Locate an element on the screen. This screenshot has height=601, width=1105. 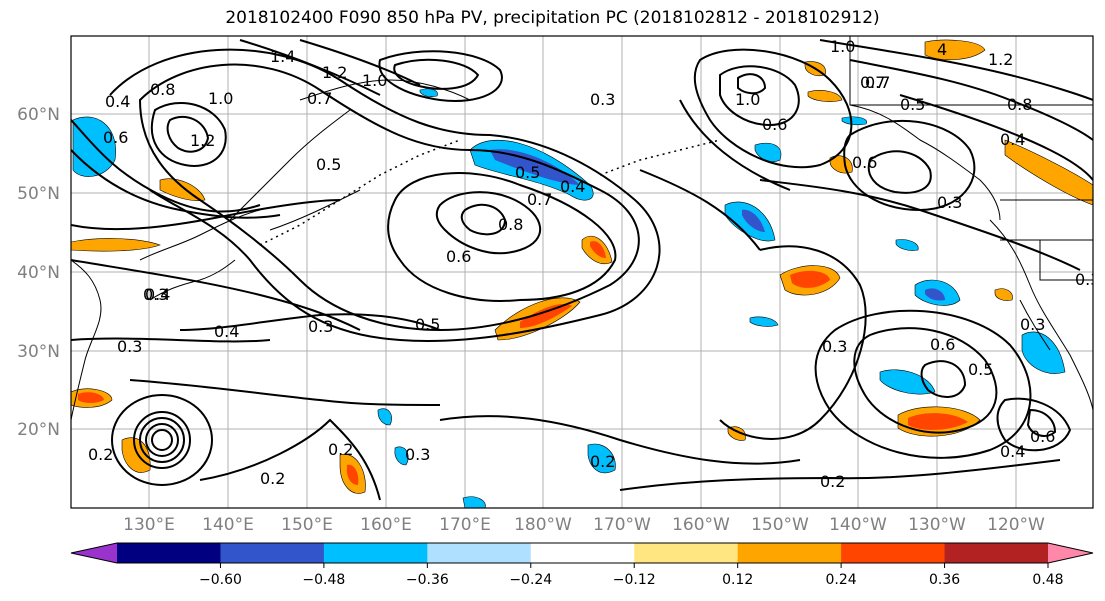
colorbar-tick-label: −0.24 is located at coordinates (530, 580).